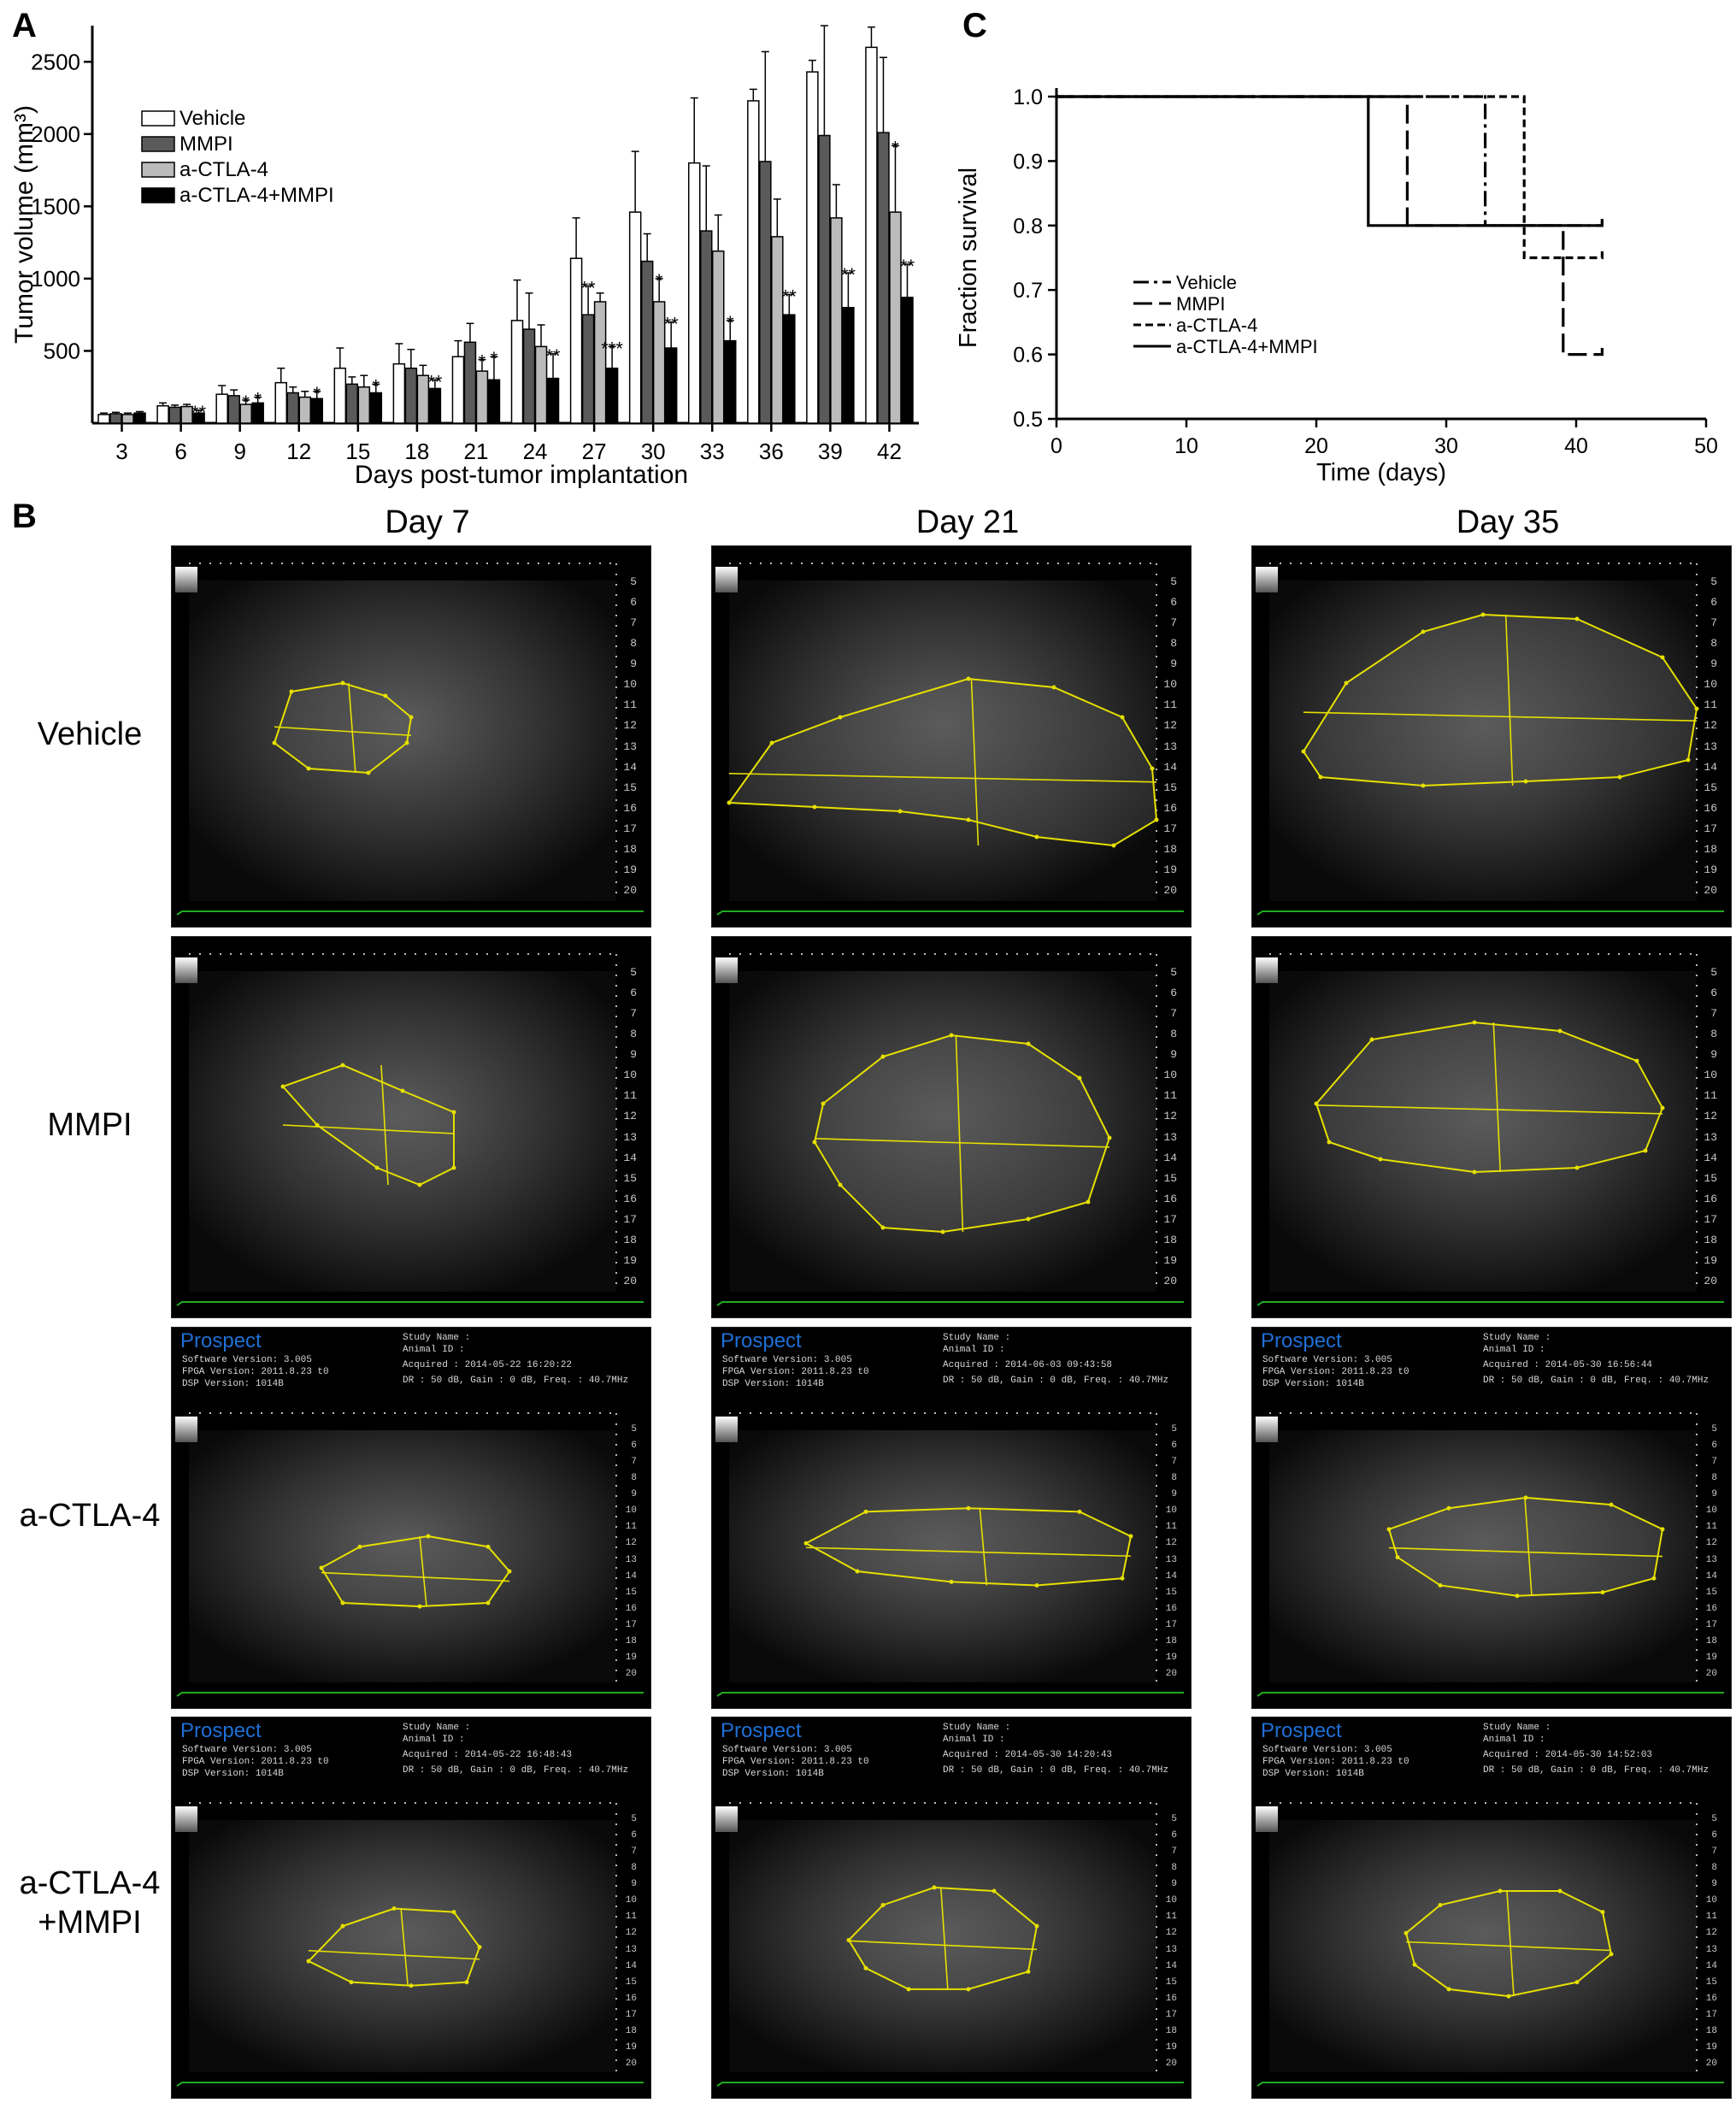 The image size is (1736, 2109). Describe the element at coordinates (158, 144) in the screenshot. I see `legend-swatch` at that location.